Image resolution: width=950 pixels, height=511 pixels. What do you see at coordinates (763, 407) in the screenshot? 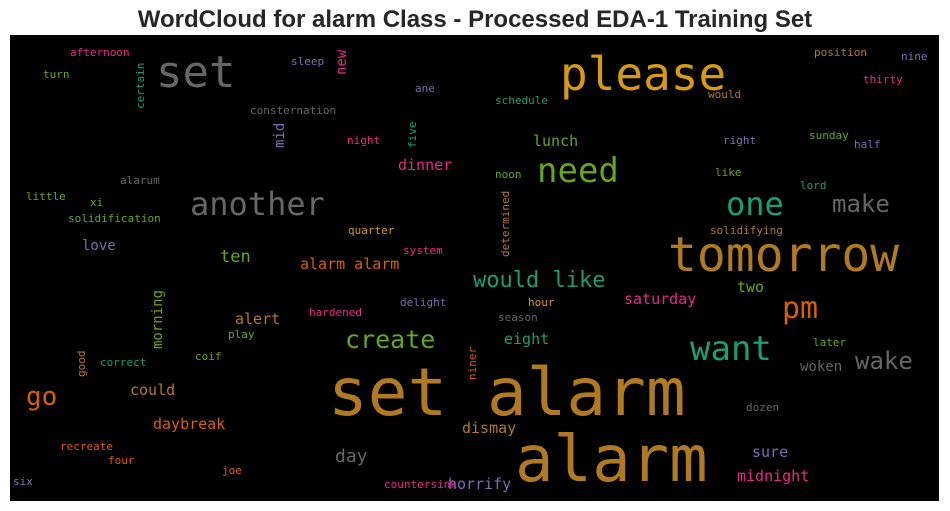
I see `word-dozen: dozen` at bounding box center [763, 407].